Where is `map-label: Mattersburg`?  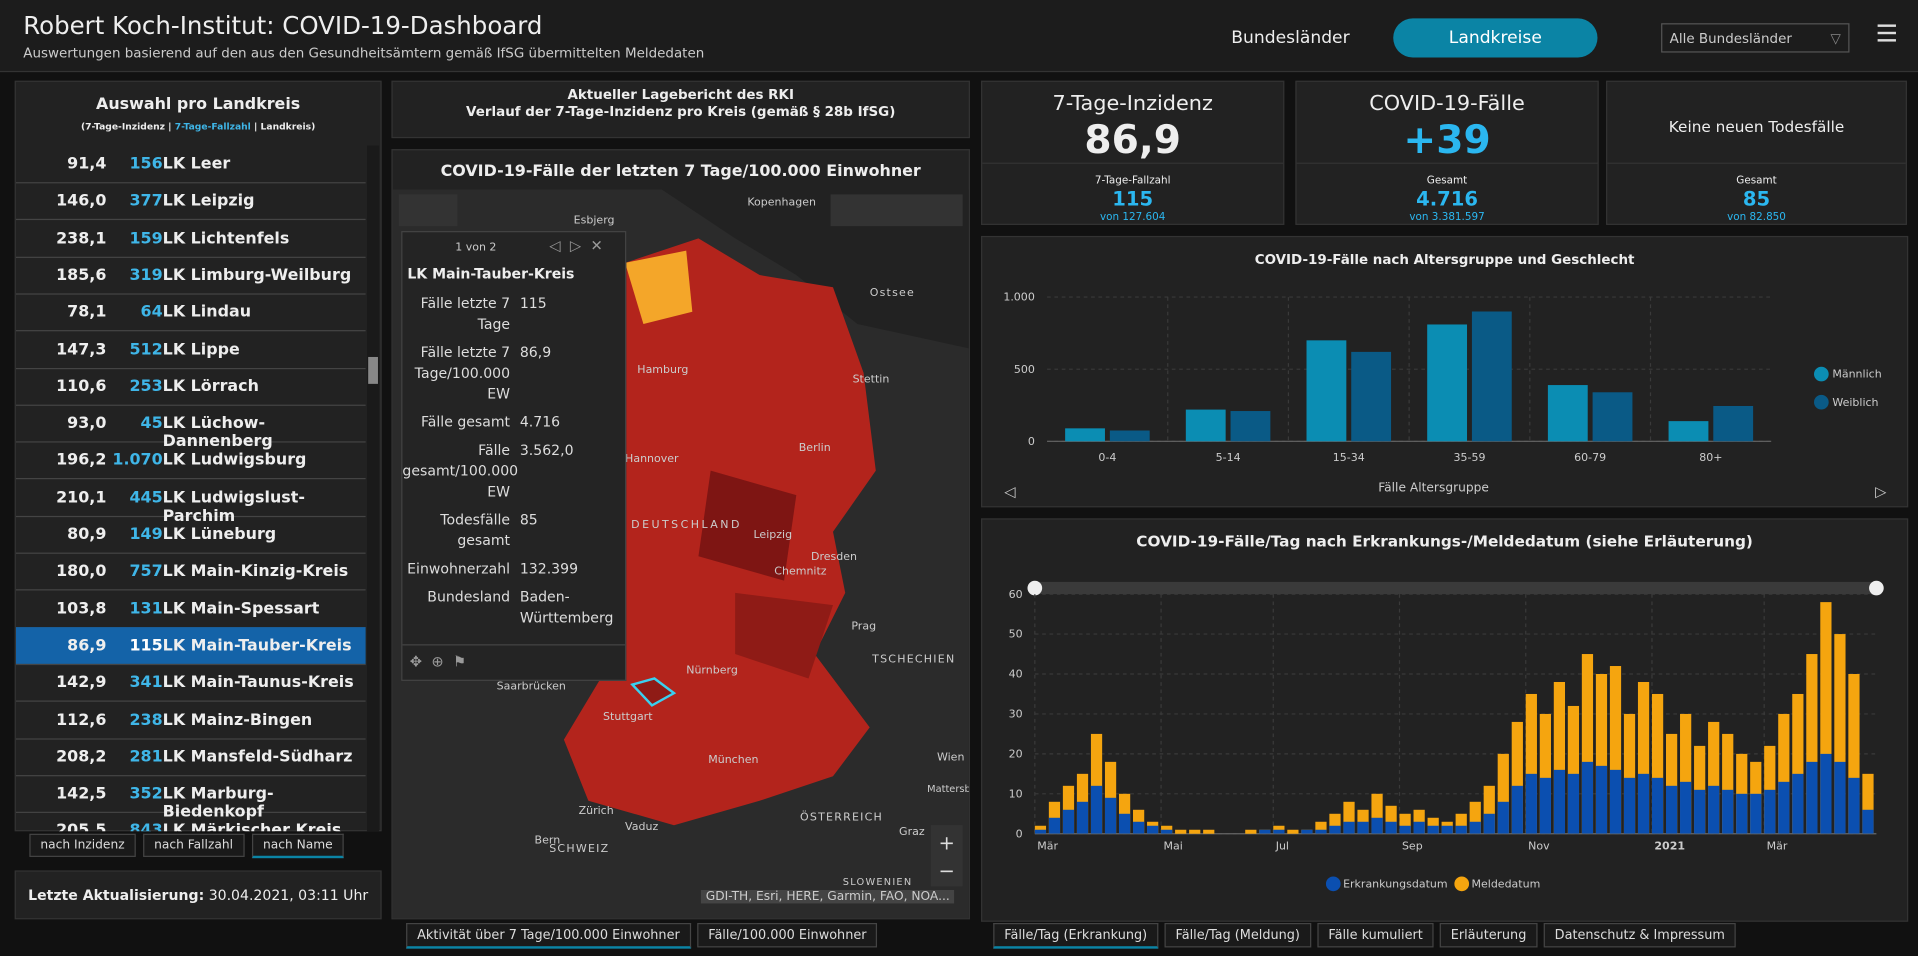
map-label: Mattersburg is located at coordinates (948, 789).